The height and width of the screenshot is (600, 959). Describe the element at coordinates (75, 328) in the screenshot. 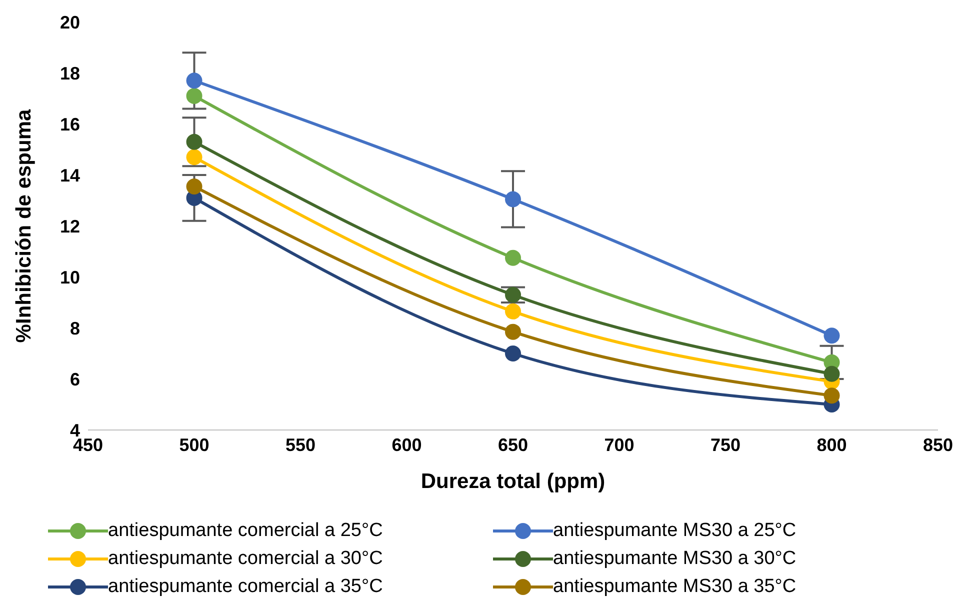

I see `y-tick-label: 8` at that location.